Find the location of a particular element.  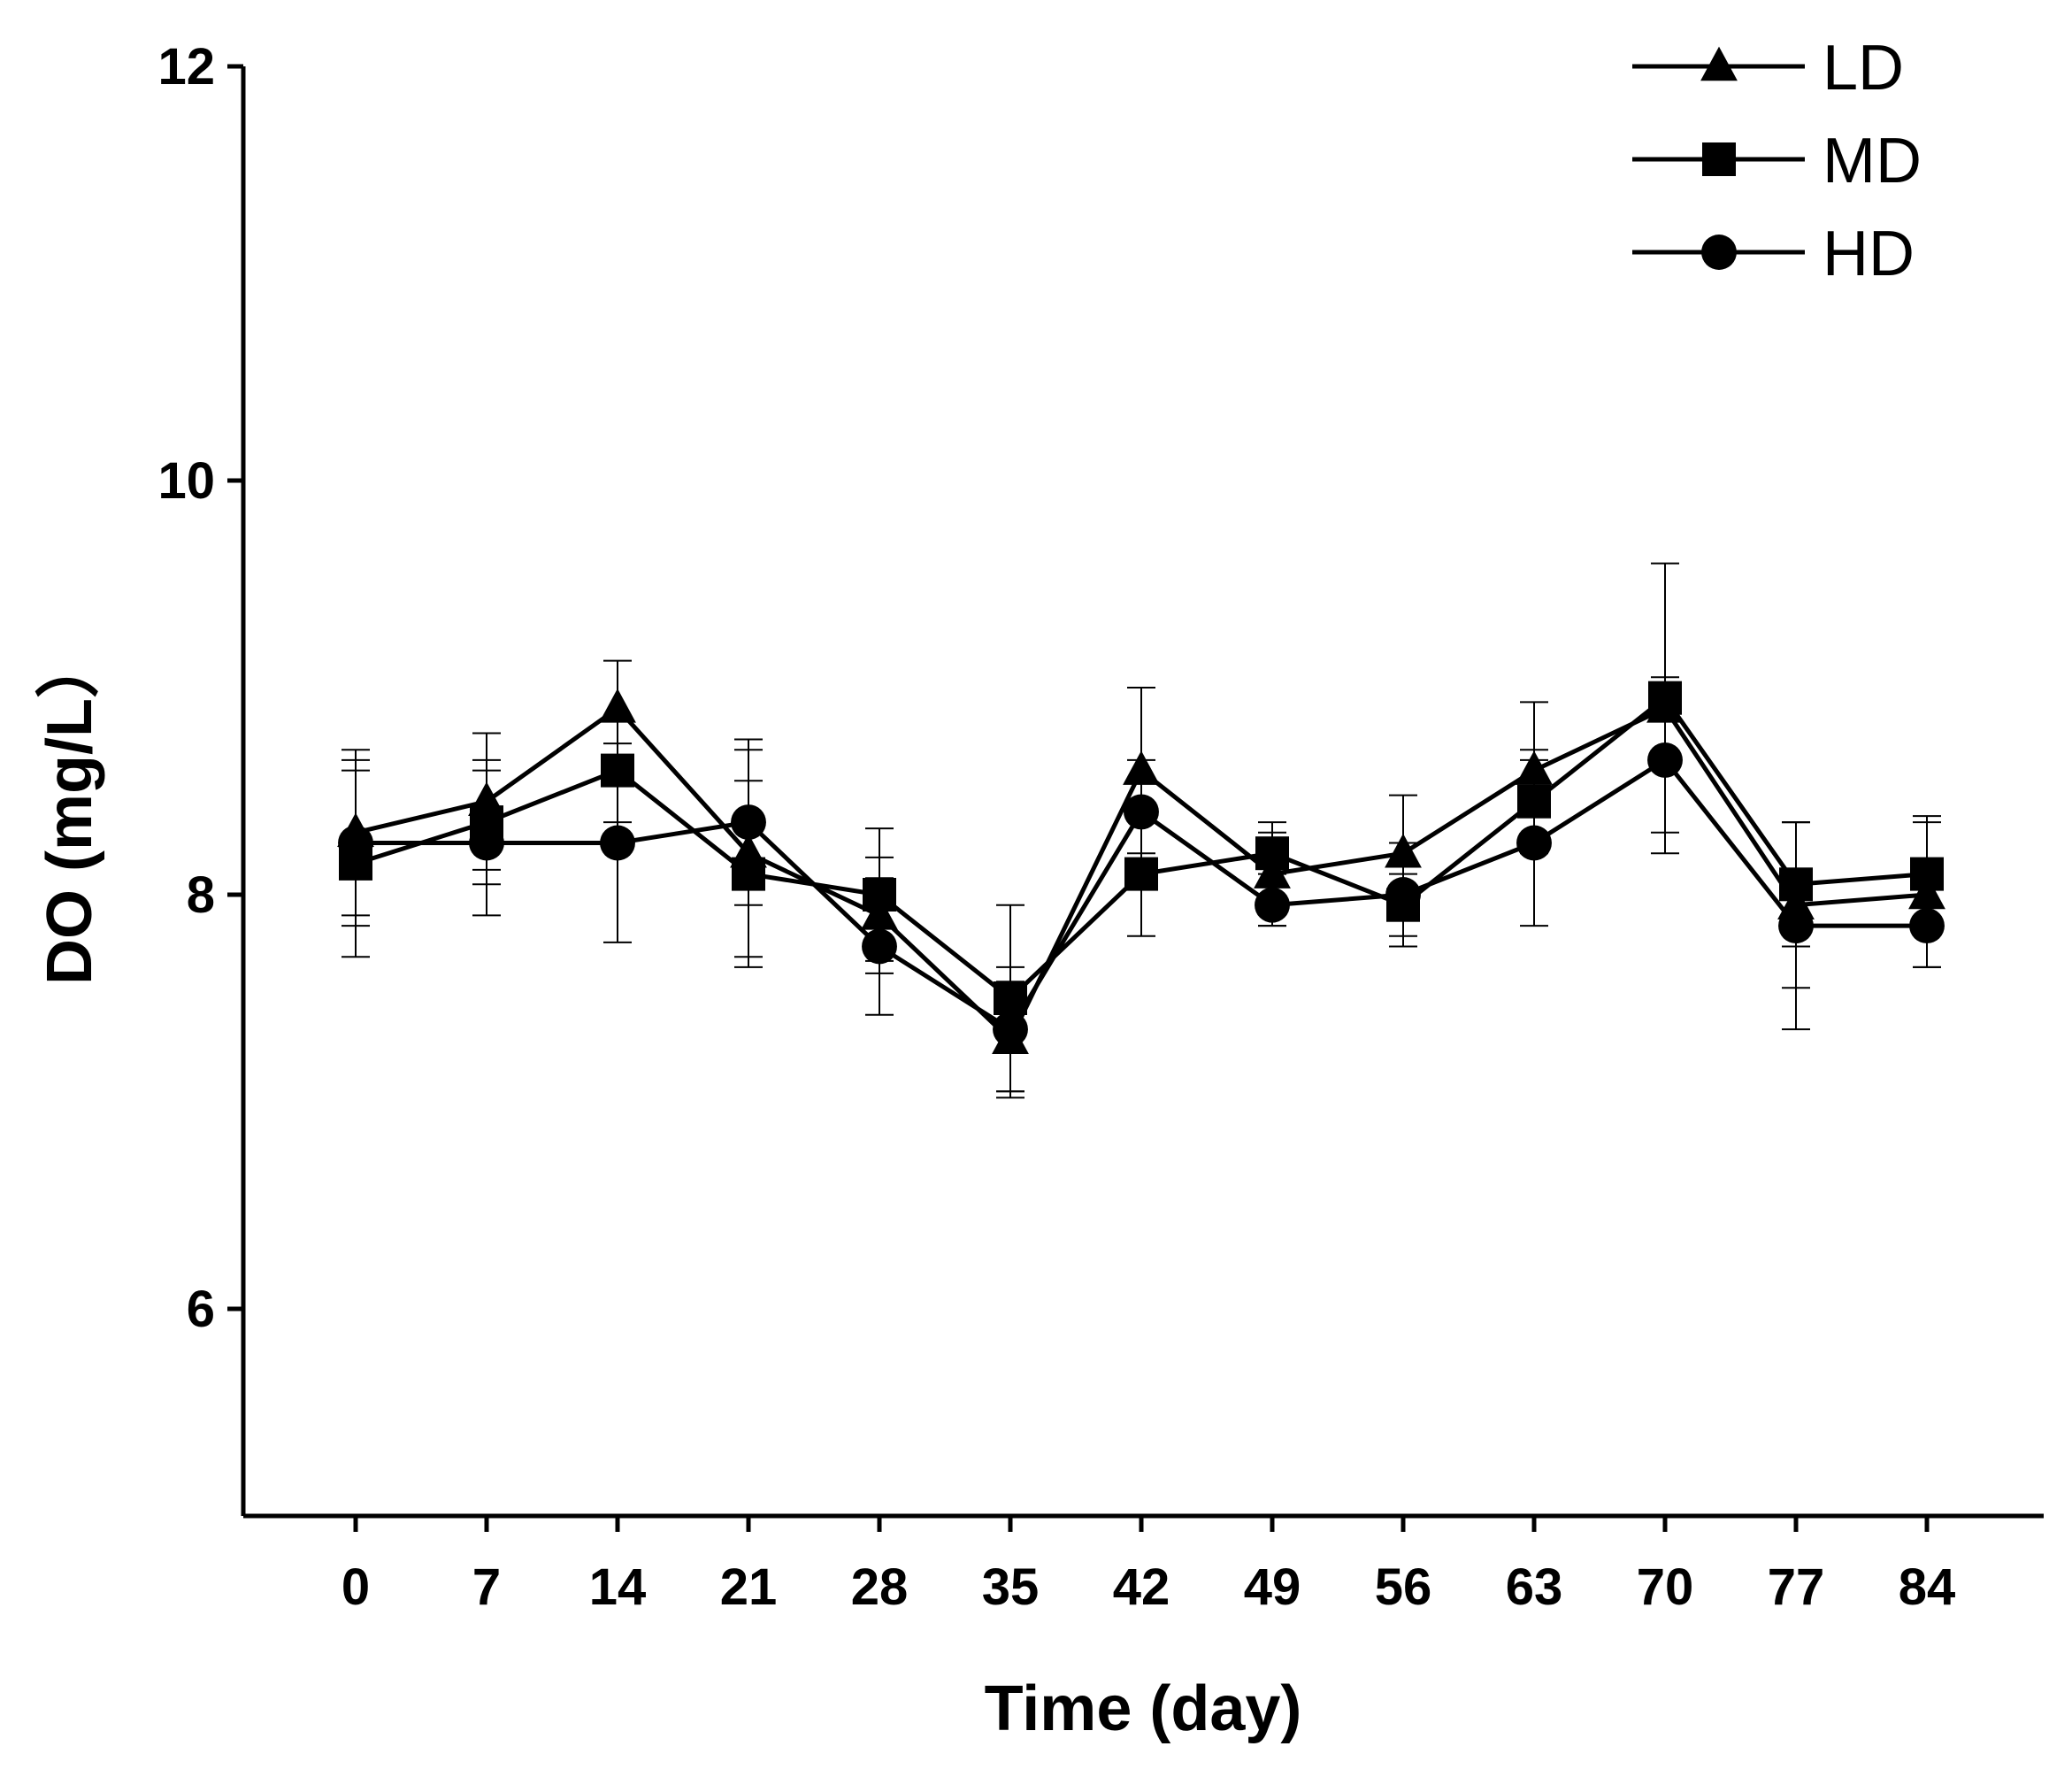

x-tick-label: 28 is located at coordinates (880, 1587).